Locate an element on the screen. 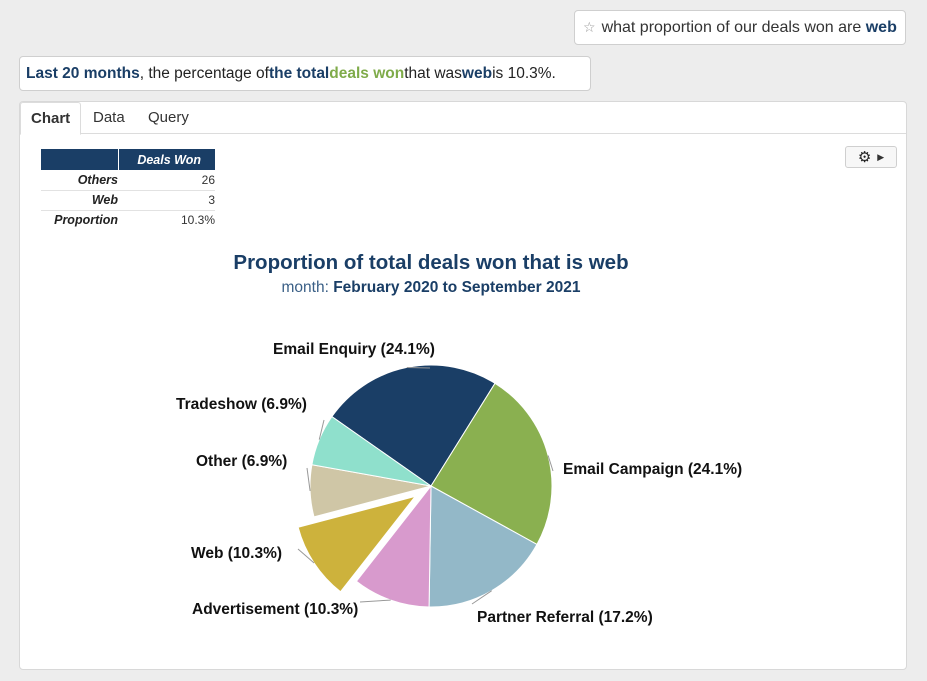 The width and height of the screenshot is (927, 681). answer-result: is 10.3%. is located at coordinates (524, 73).